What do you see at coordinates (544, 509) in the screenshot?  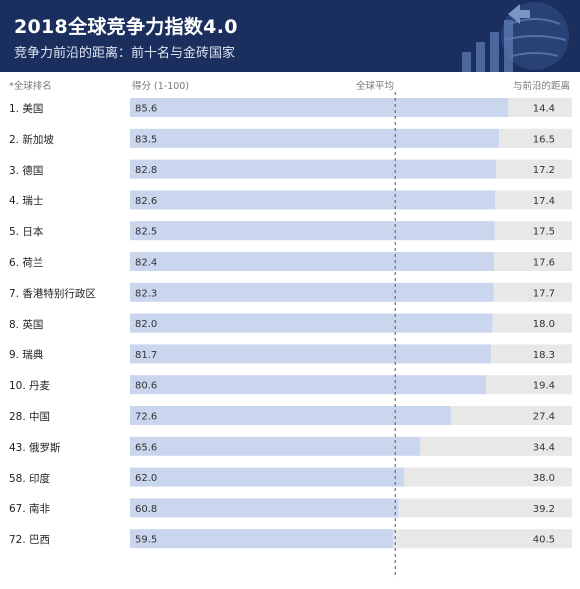 I see `gap-value-label: 39.2` at bounding box center [544, 509].